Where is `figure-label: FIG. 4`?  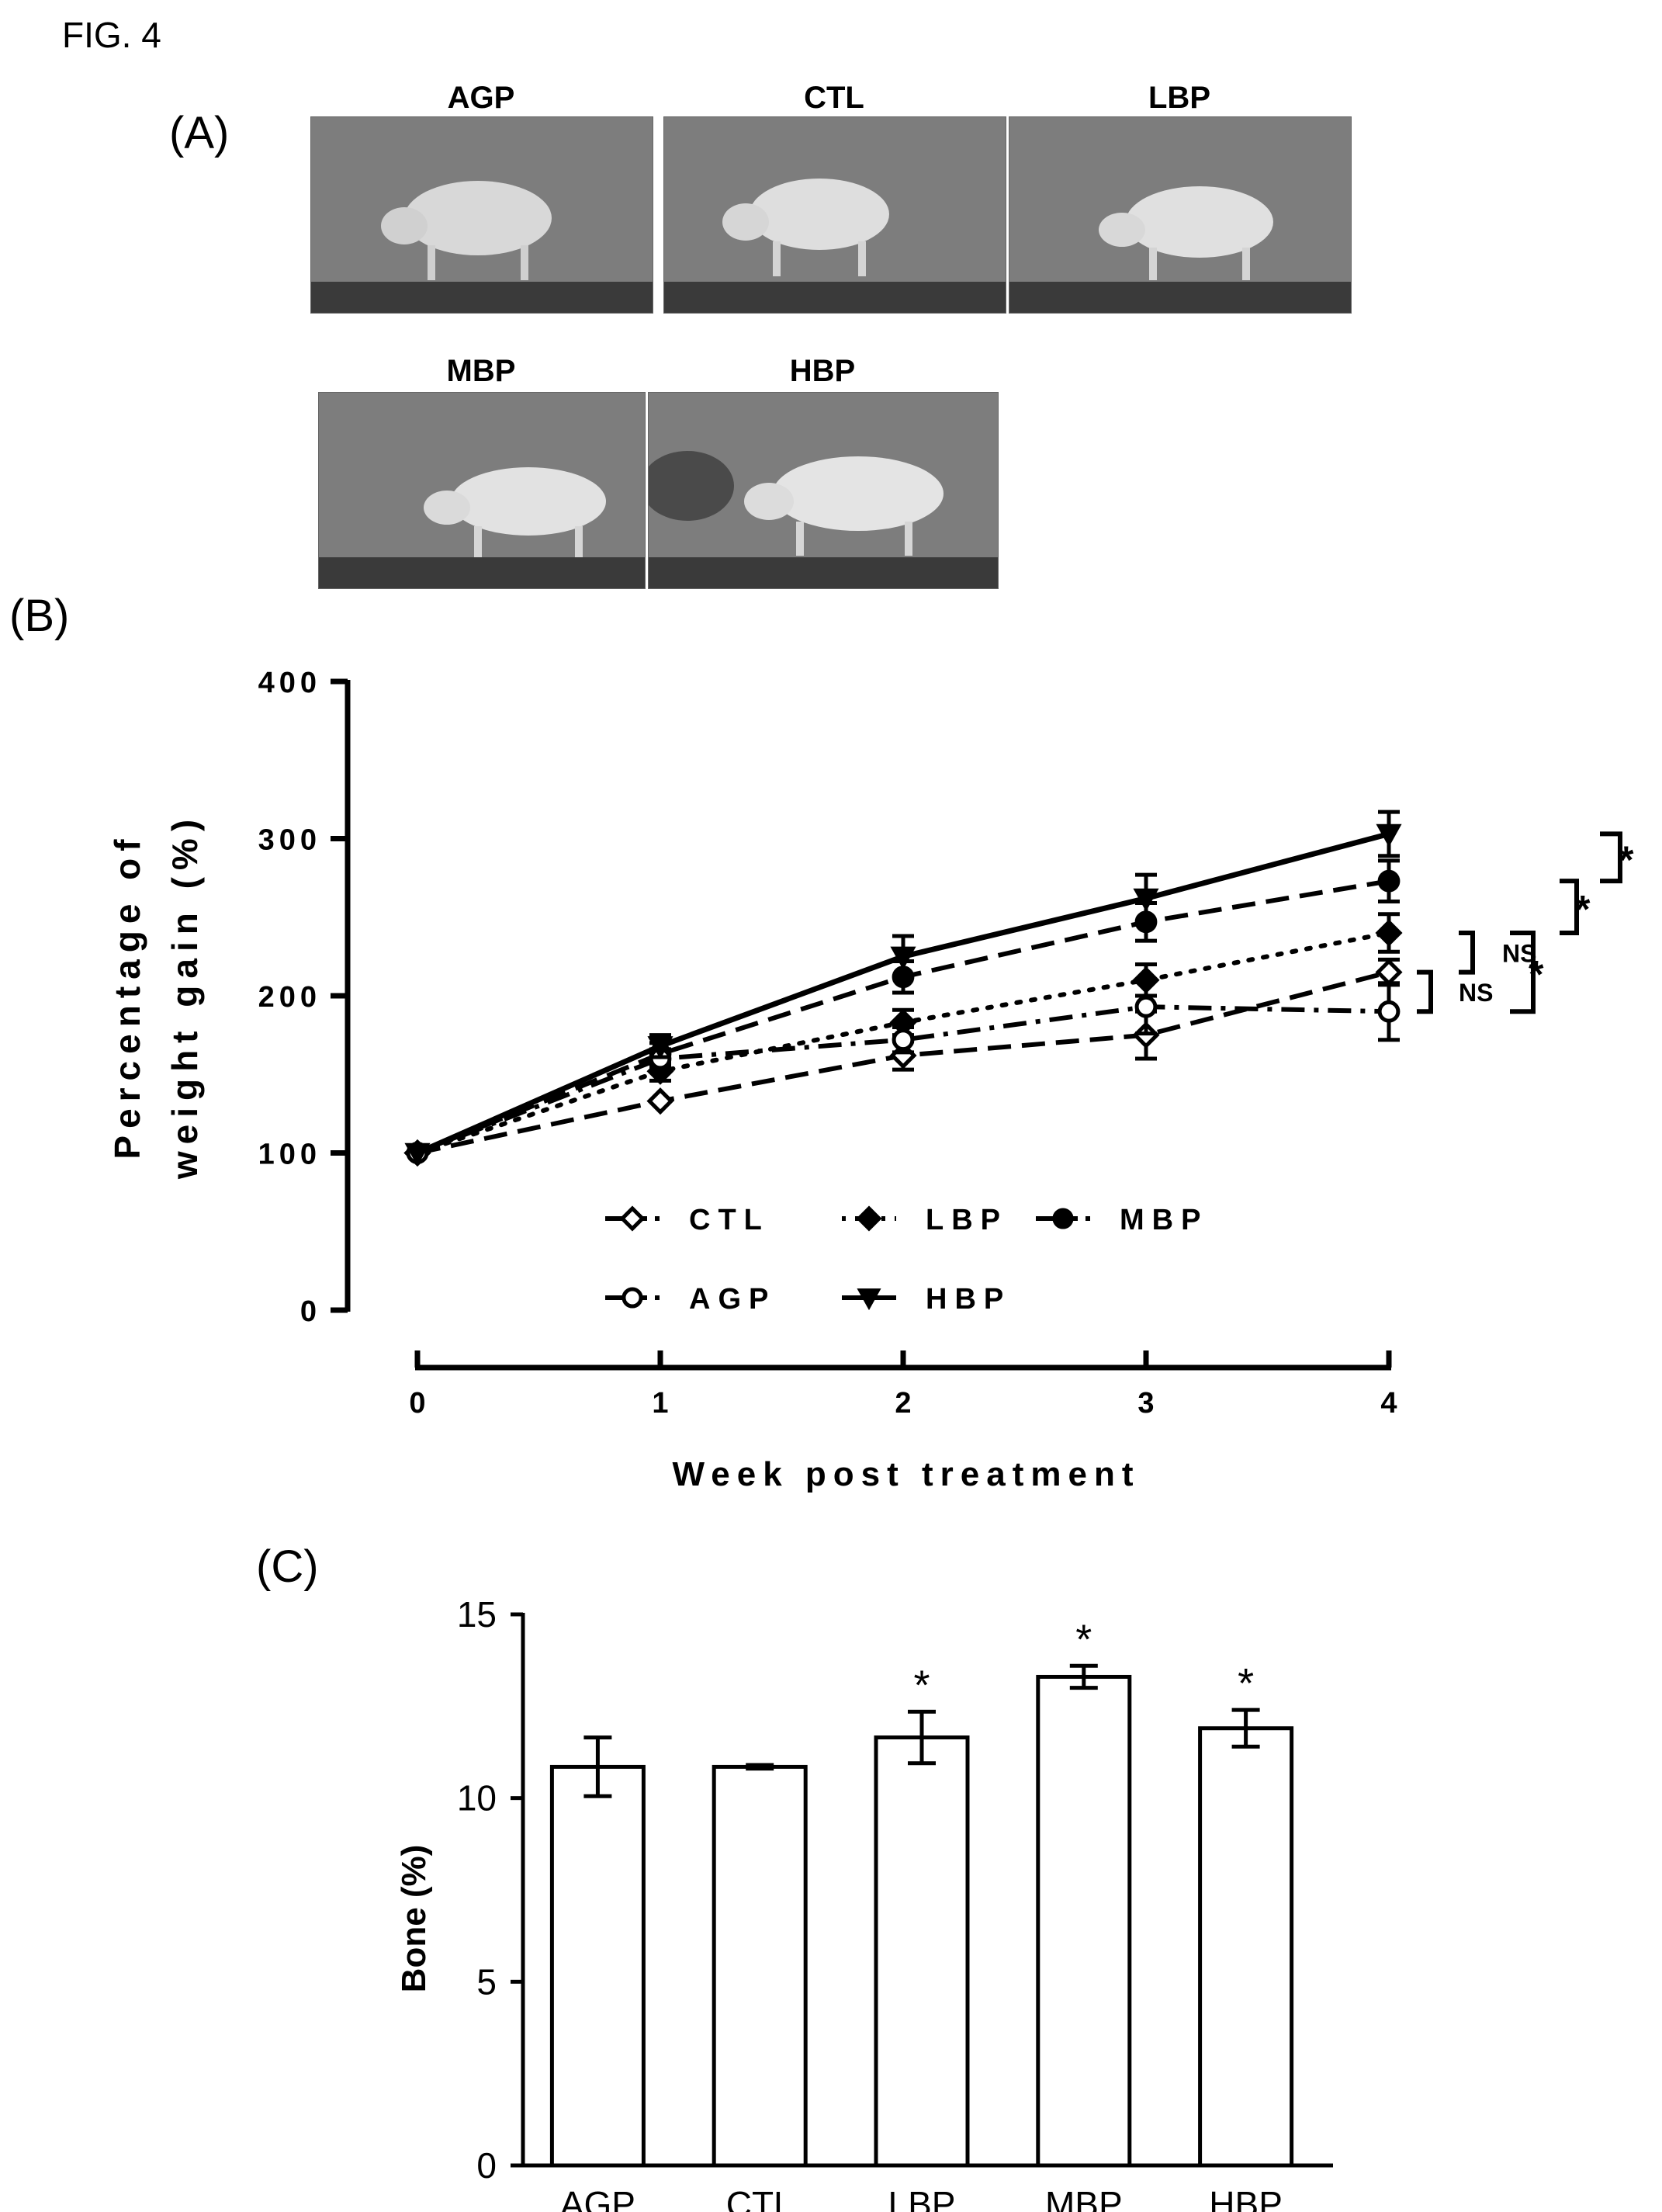
figure-label: FIG. 4 is located at coordinates (111, 35).